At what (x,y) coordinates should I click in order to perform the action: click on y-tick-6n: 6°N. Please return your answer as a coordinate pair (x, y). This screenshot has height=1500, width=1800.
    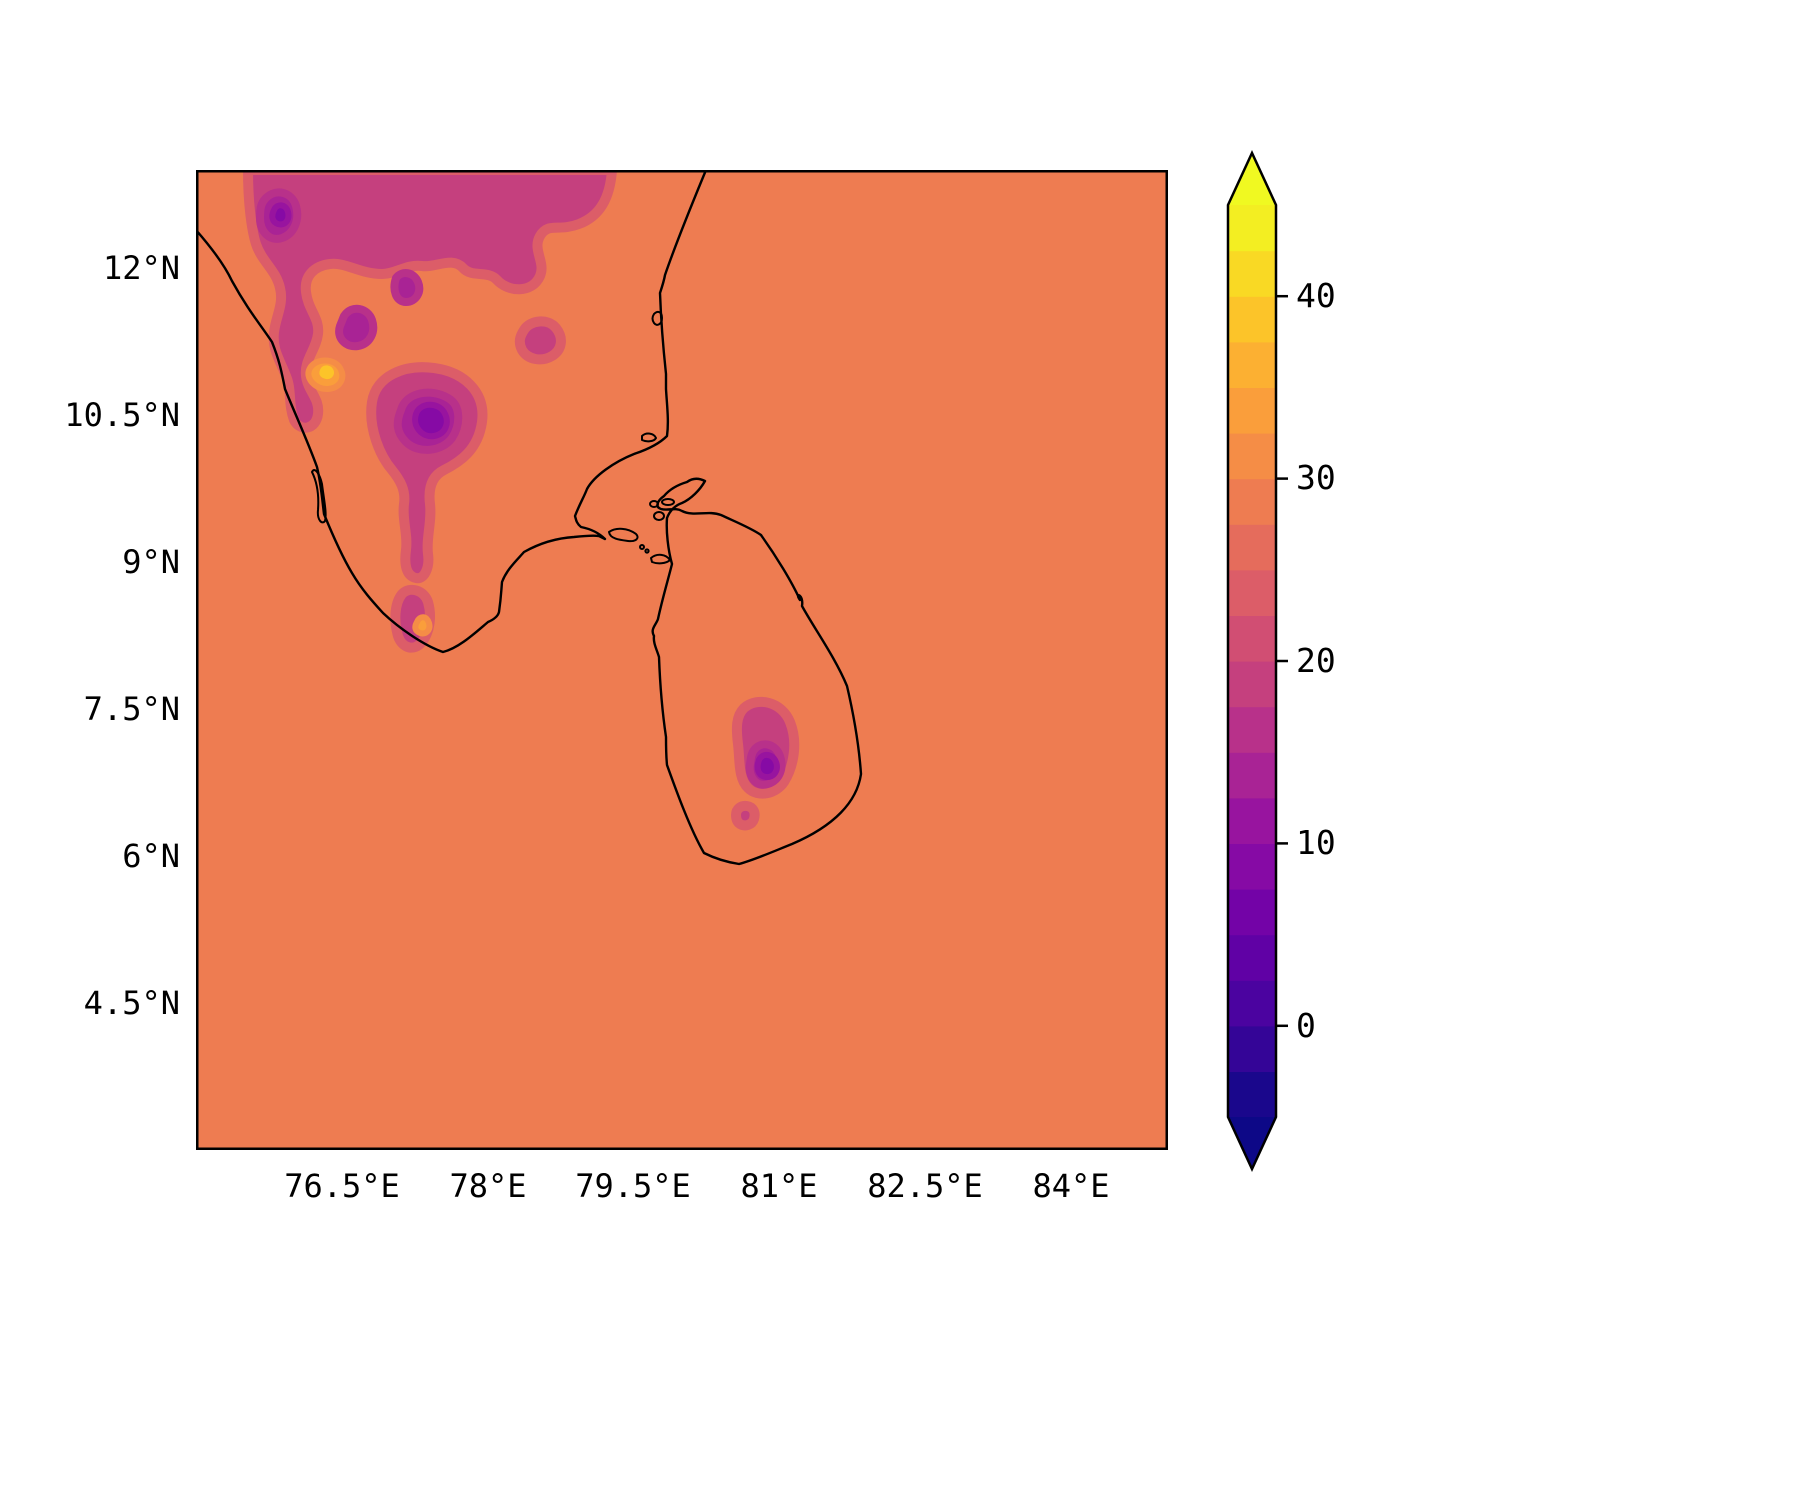
    Looking at the image, I should click on (151, 856).